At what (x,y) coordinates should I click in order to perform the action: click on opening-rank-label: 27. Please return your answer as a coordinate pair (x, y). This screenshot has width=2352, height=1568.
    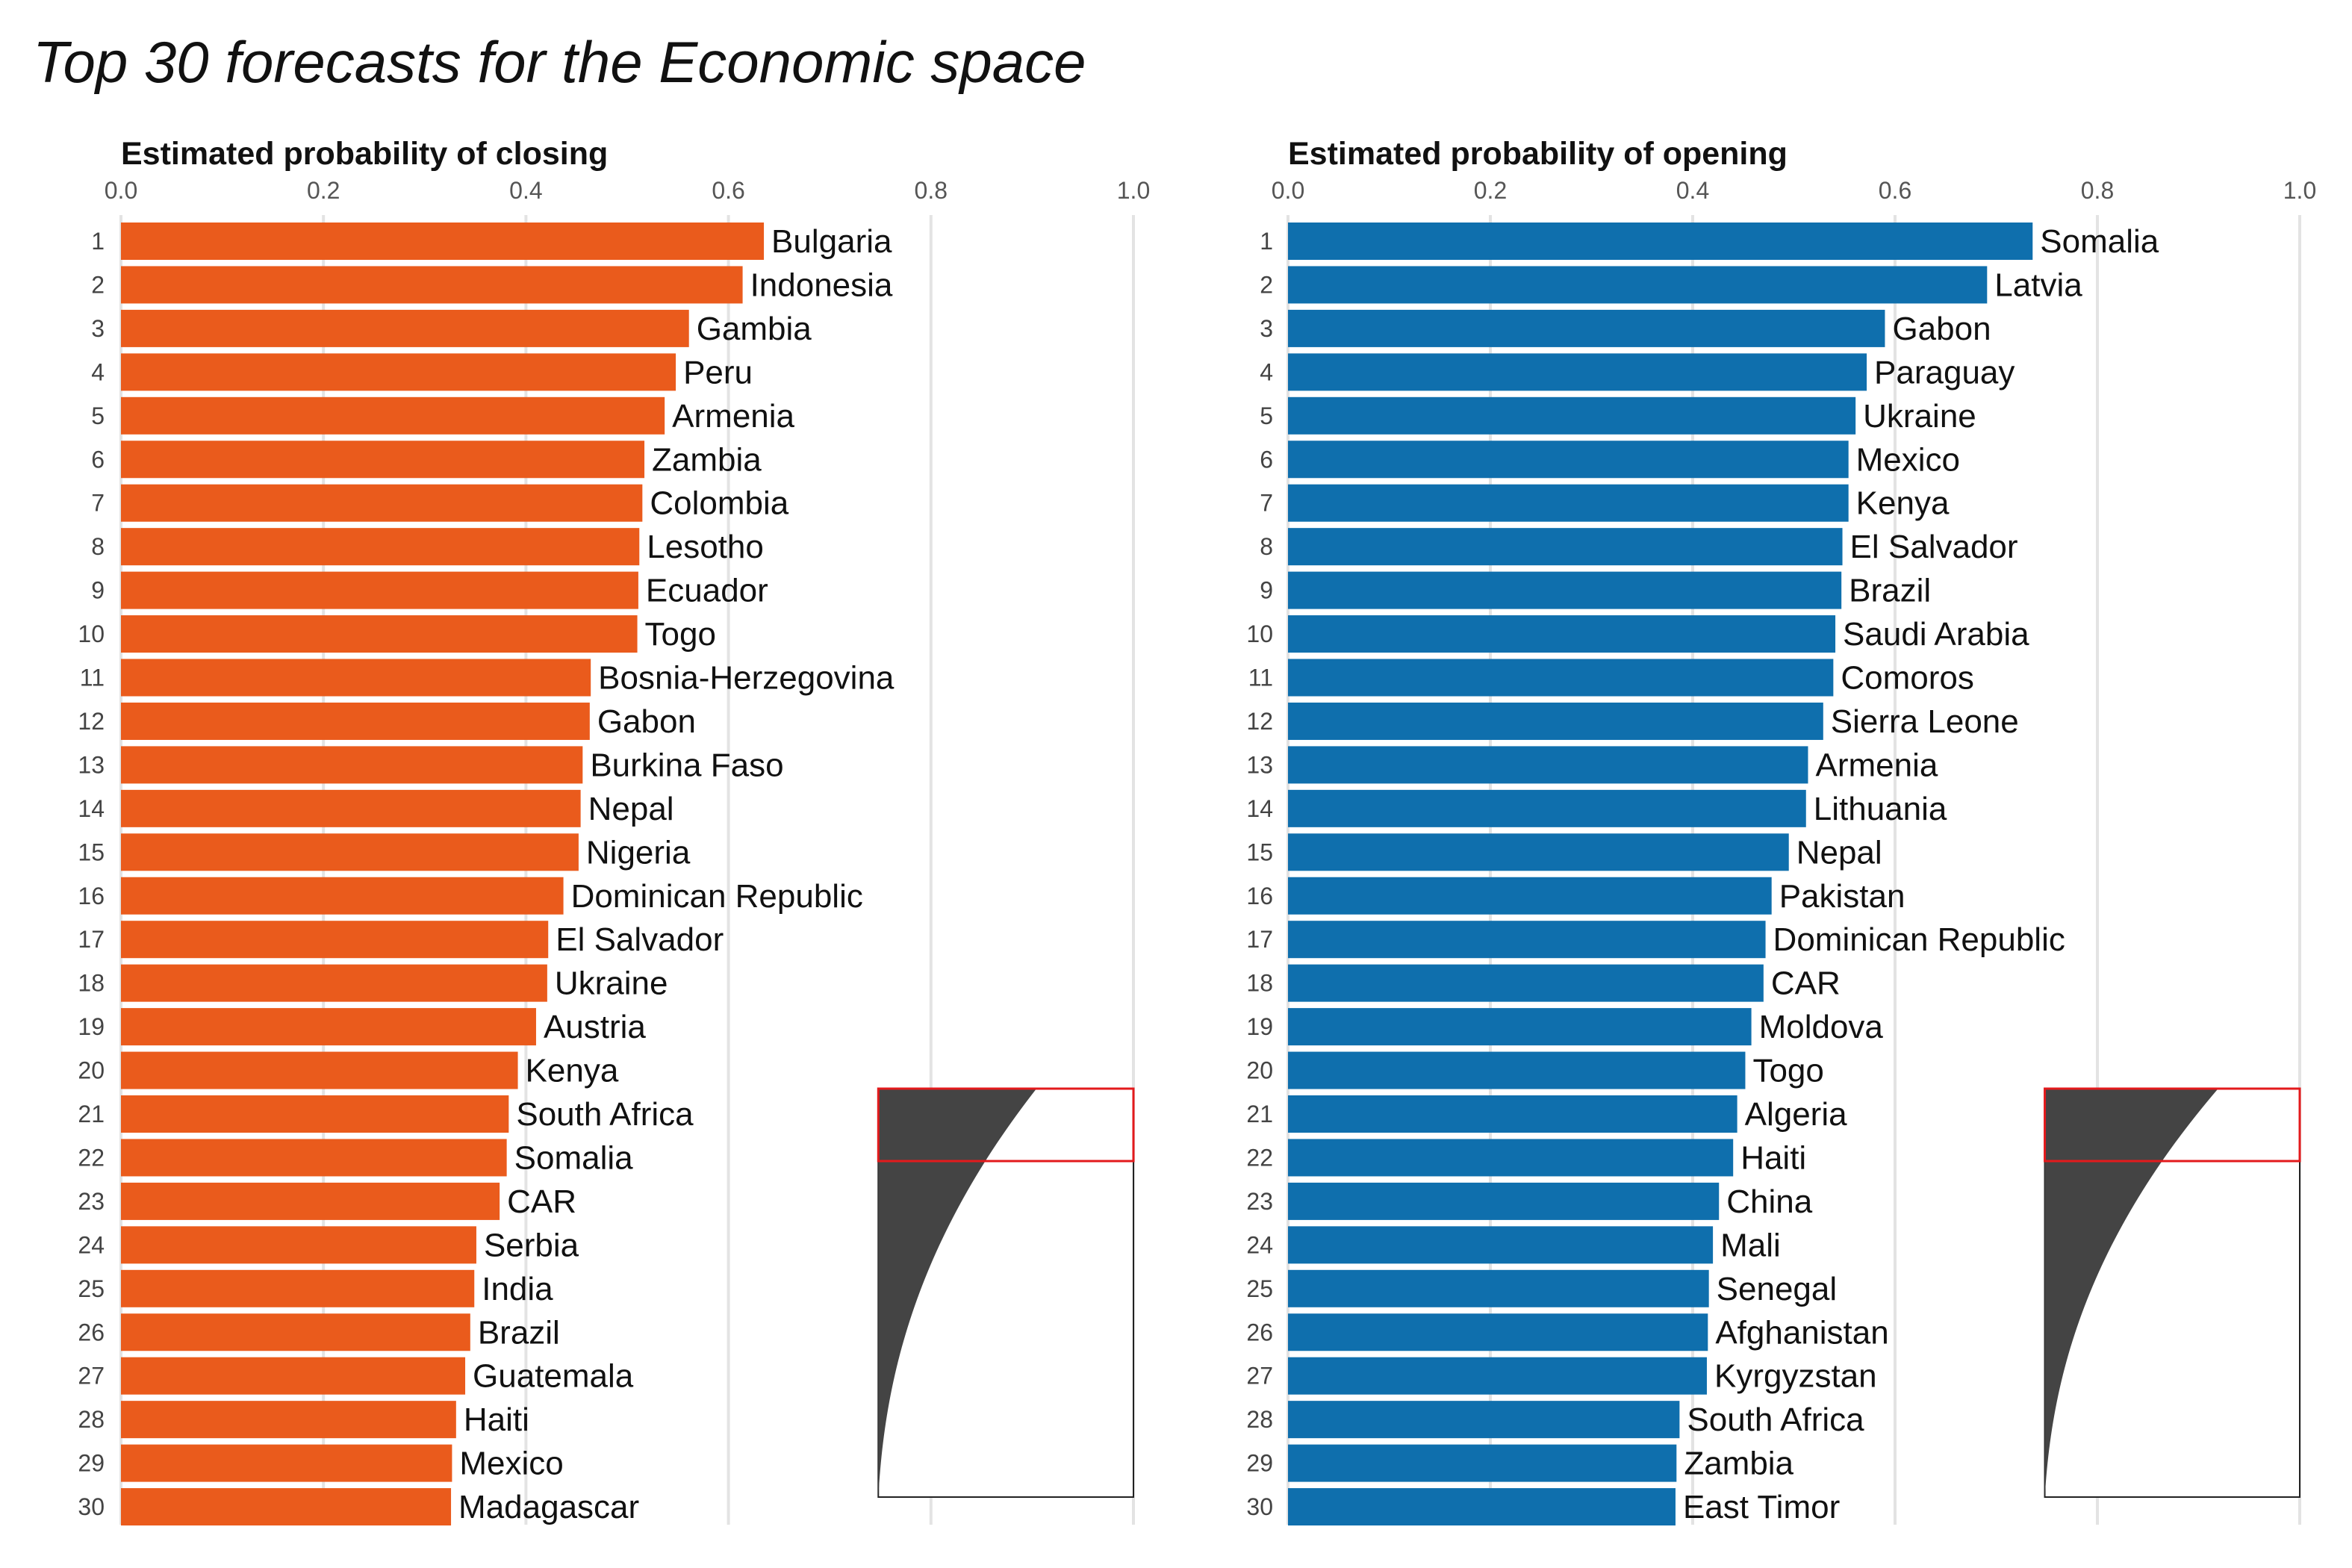
    Looking at the image, I should click on (1259, 1376).